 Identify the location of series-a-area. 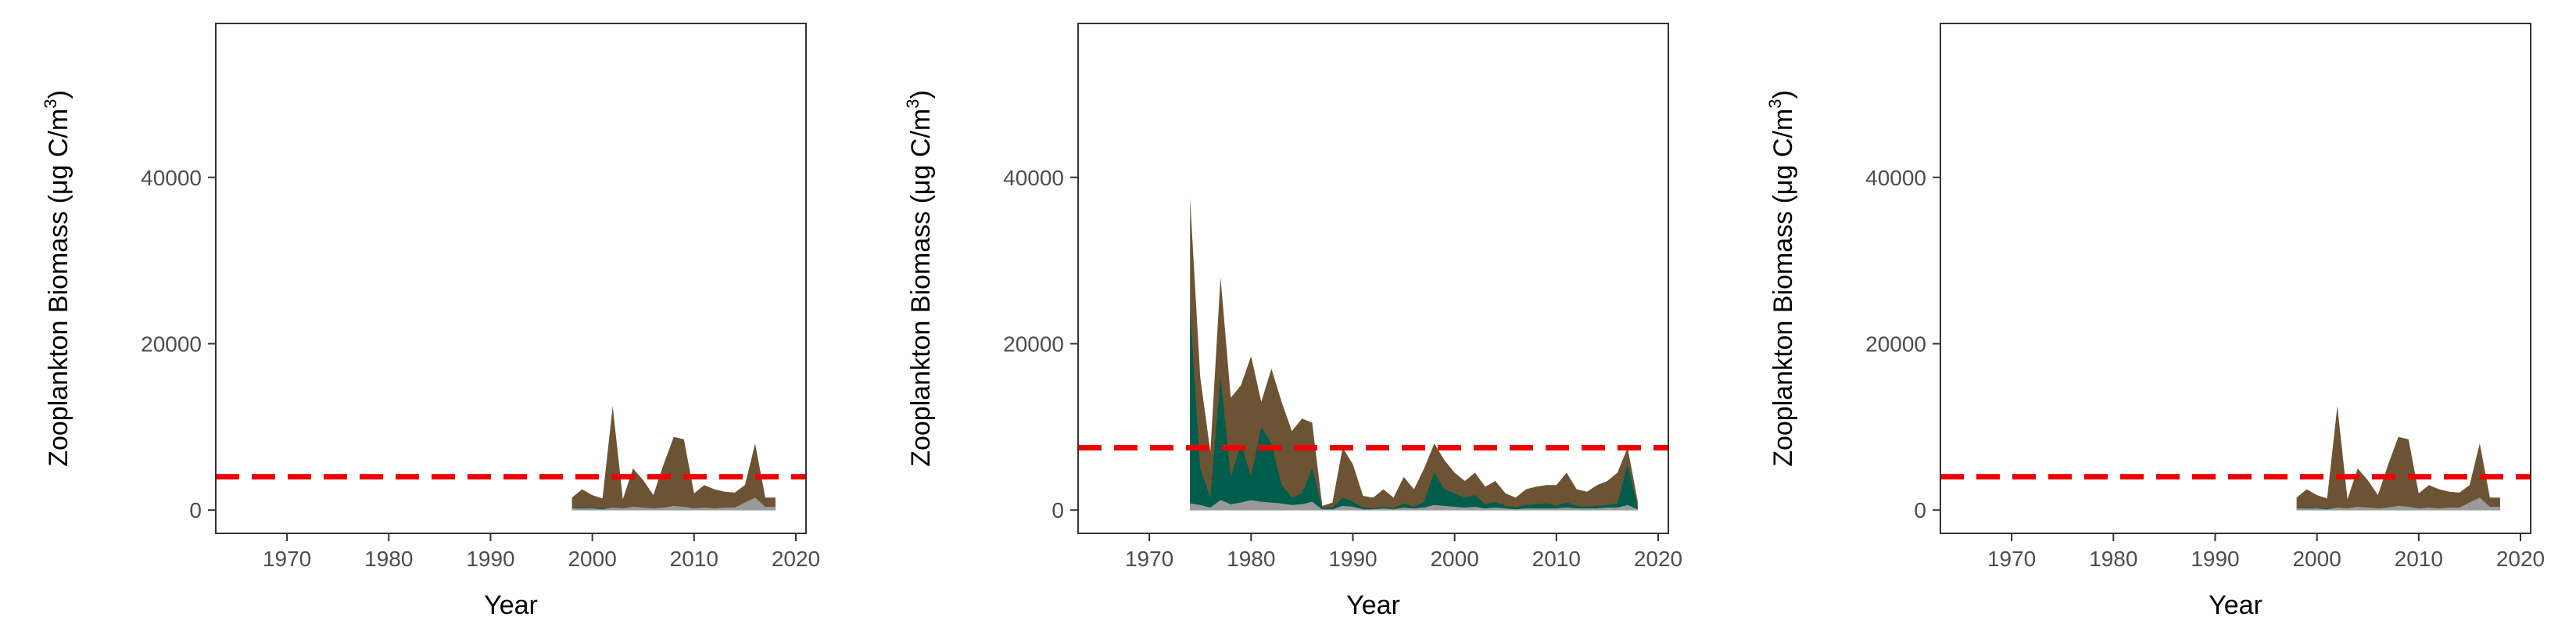
(1414, 410).